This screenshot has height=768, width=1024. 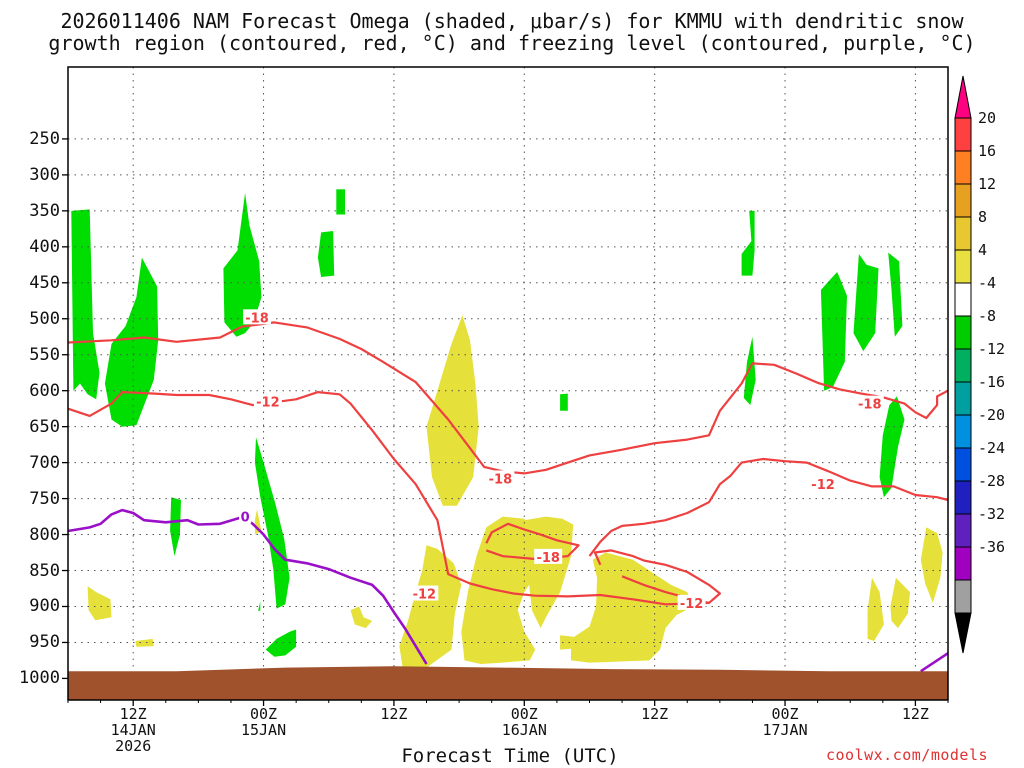 I want to click on y-tick-label-250: 250, so click(x=44, y=138).